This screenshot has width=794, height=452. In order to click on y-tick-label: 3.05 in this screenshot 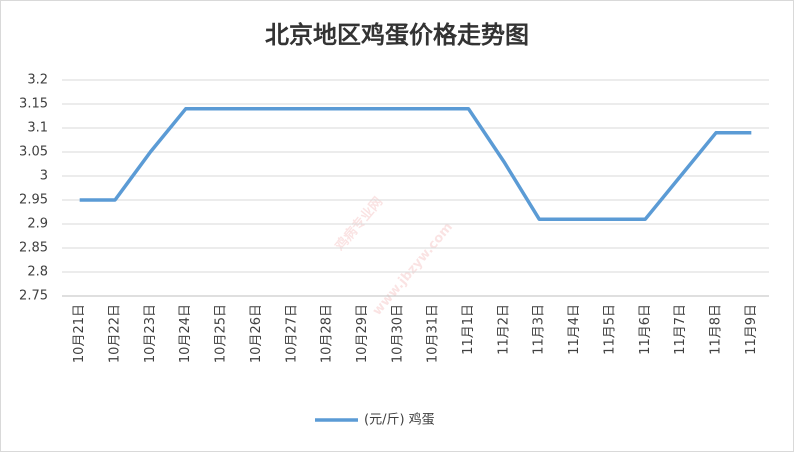, I will do `click(33, 152)`.